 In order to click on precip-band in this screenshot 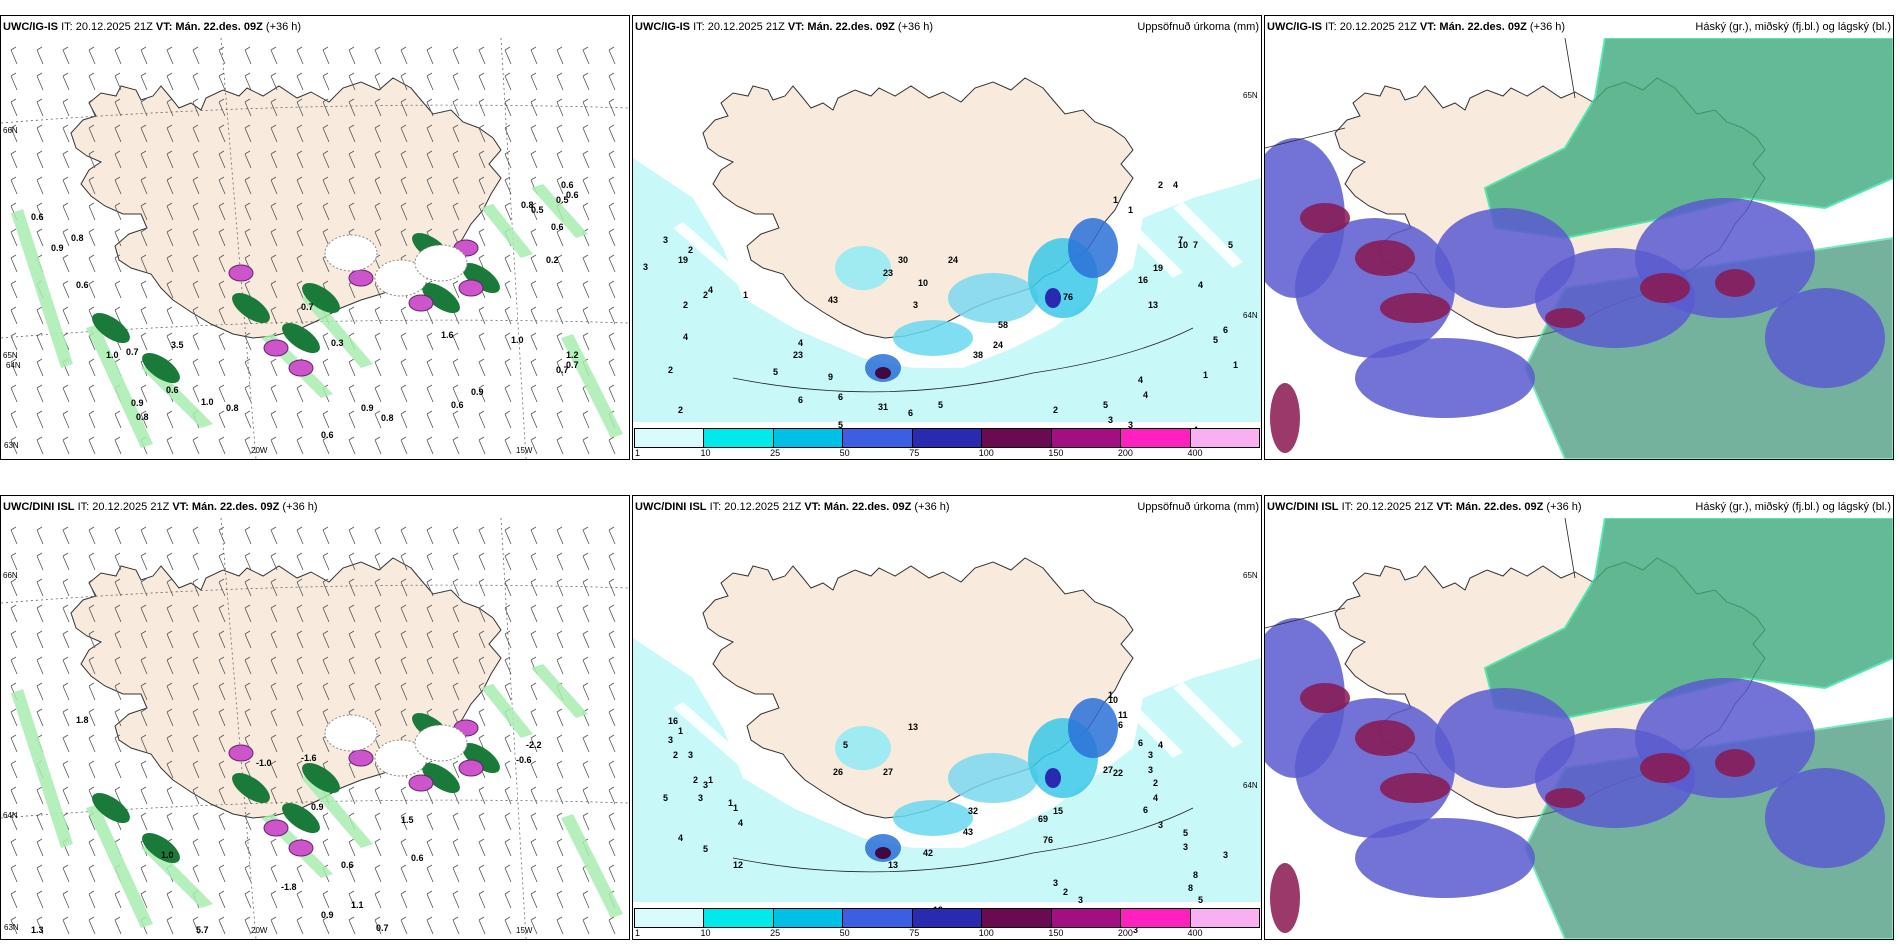, I will do `click(559, 211)`.